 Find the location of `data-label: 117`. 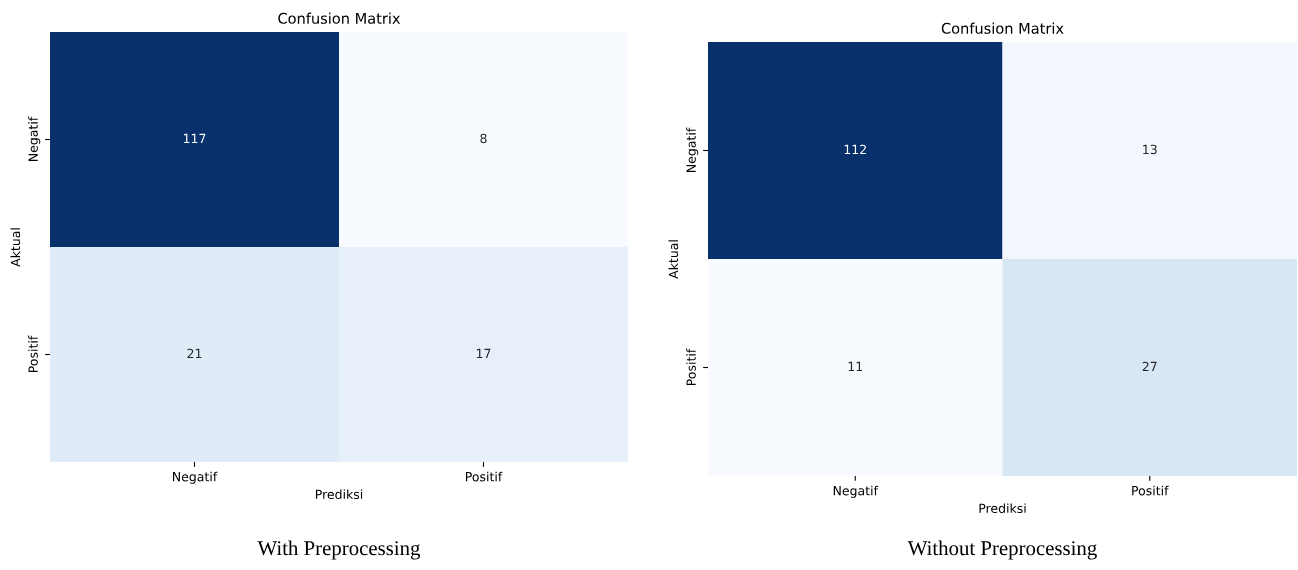

data-label: 117 is located at coordinates (194, 138).